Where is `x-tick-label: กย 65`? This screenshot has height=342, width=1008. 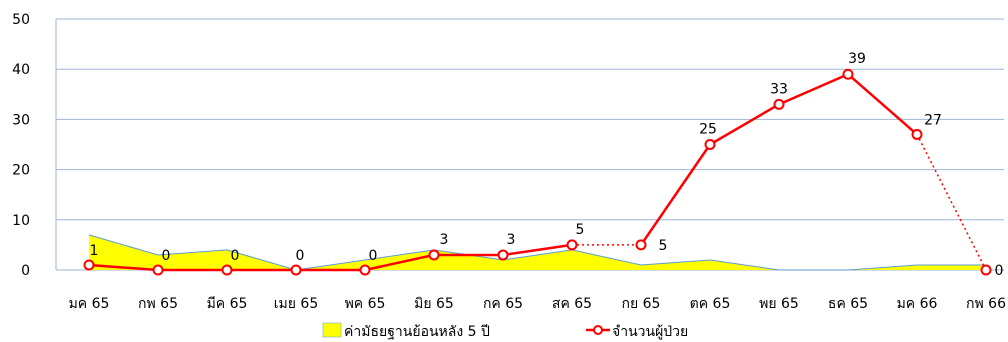
x-tick-label: กย 65 is located at coordinates (641, 304).